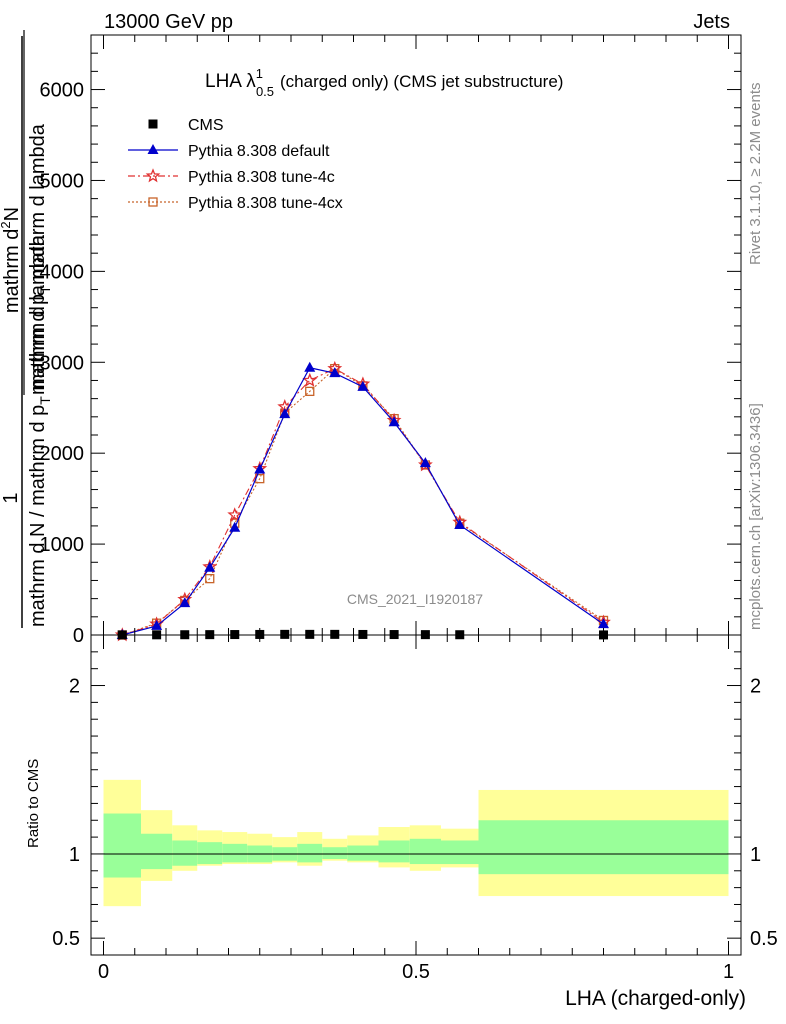  I want to click on ylabel-top: mathrm d2N, so click(11, 260).